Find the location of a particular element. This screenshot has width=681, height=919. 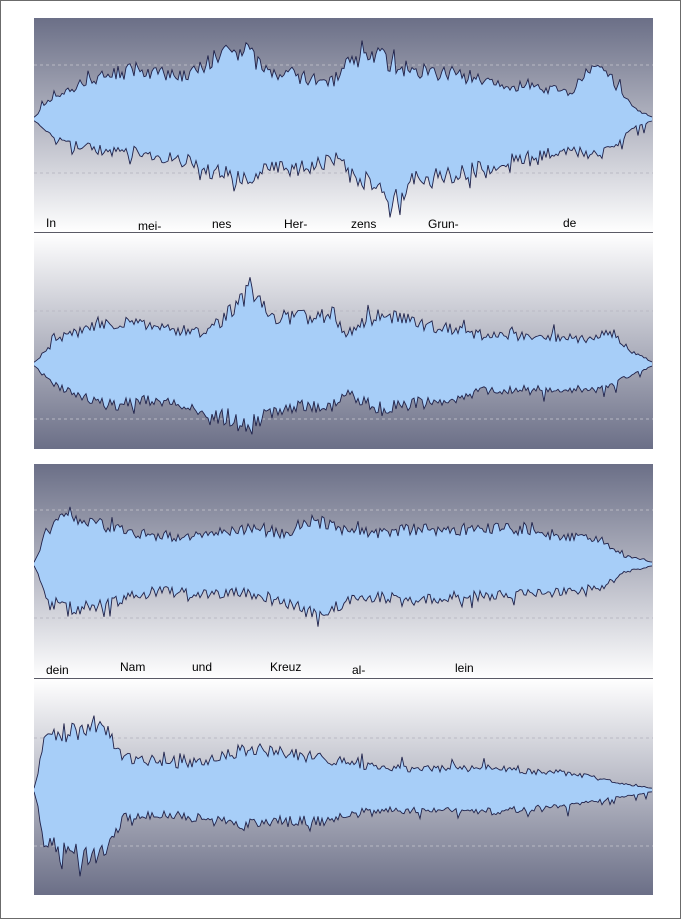

lyric-syllable: dein is located at coordinates (57, 670).